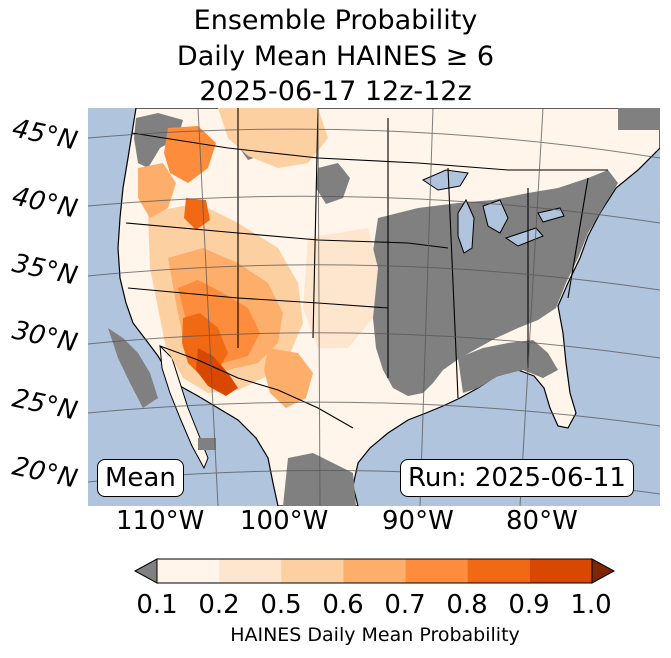  I want to click on colorbar-tick: 0.5, so click(281, 605).